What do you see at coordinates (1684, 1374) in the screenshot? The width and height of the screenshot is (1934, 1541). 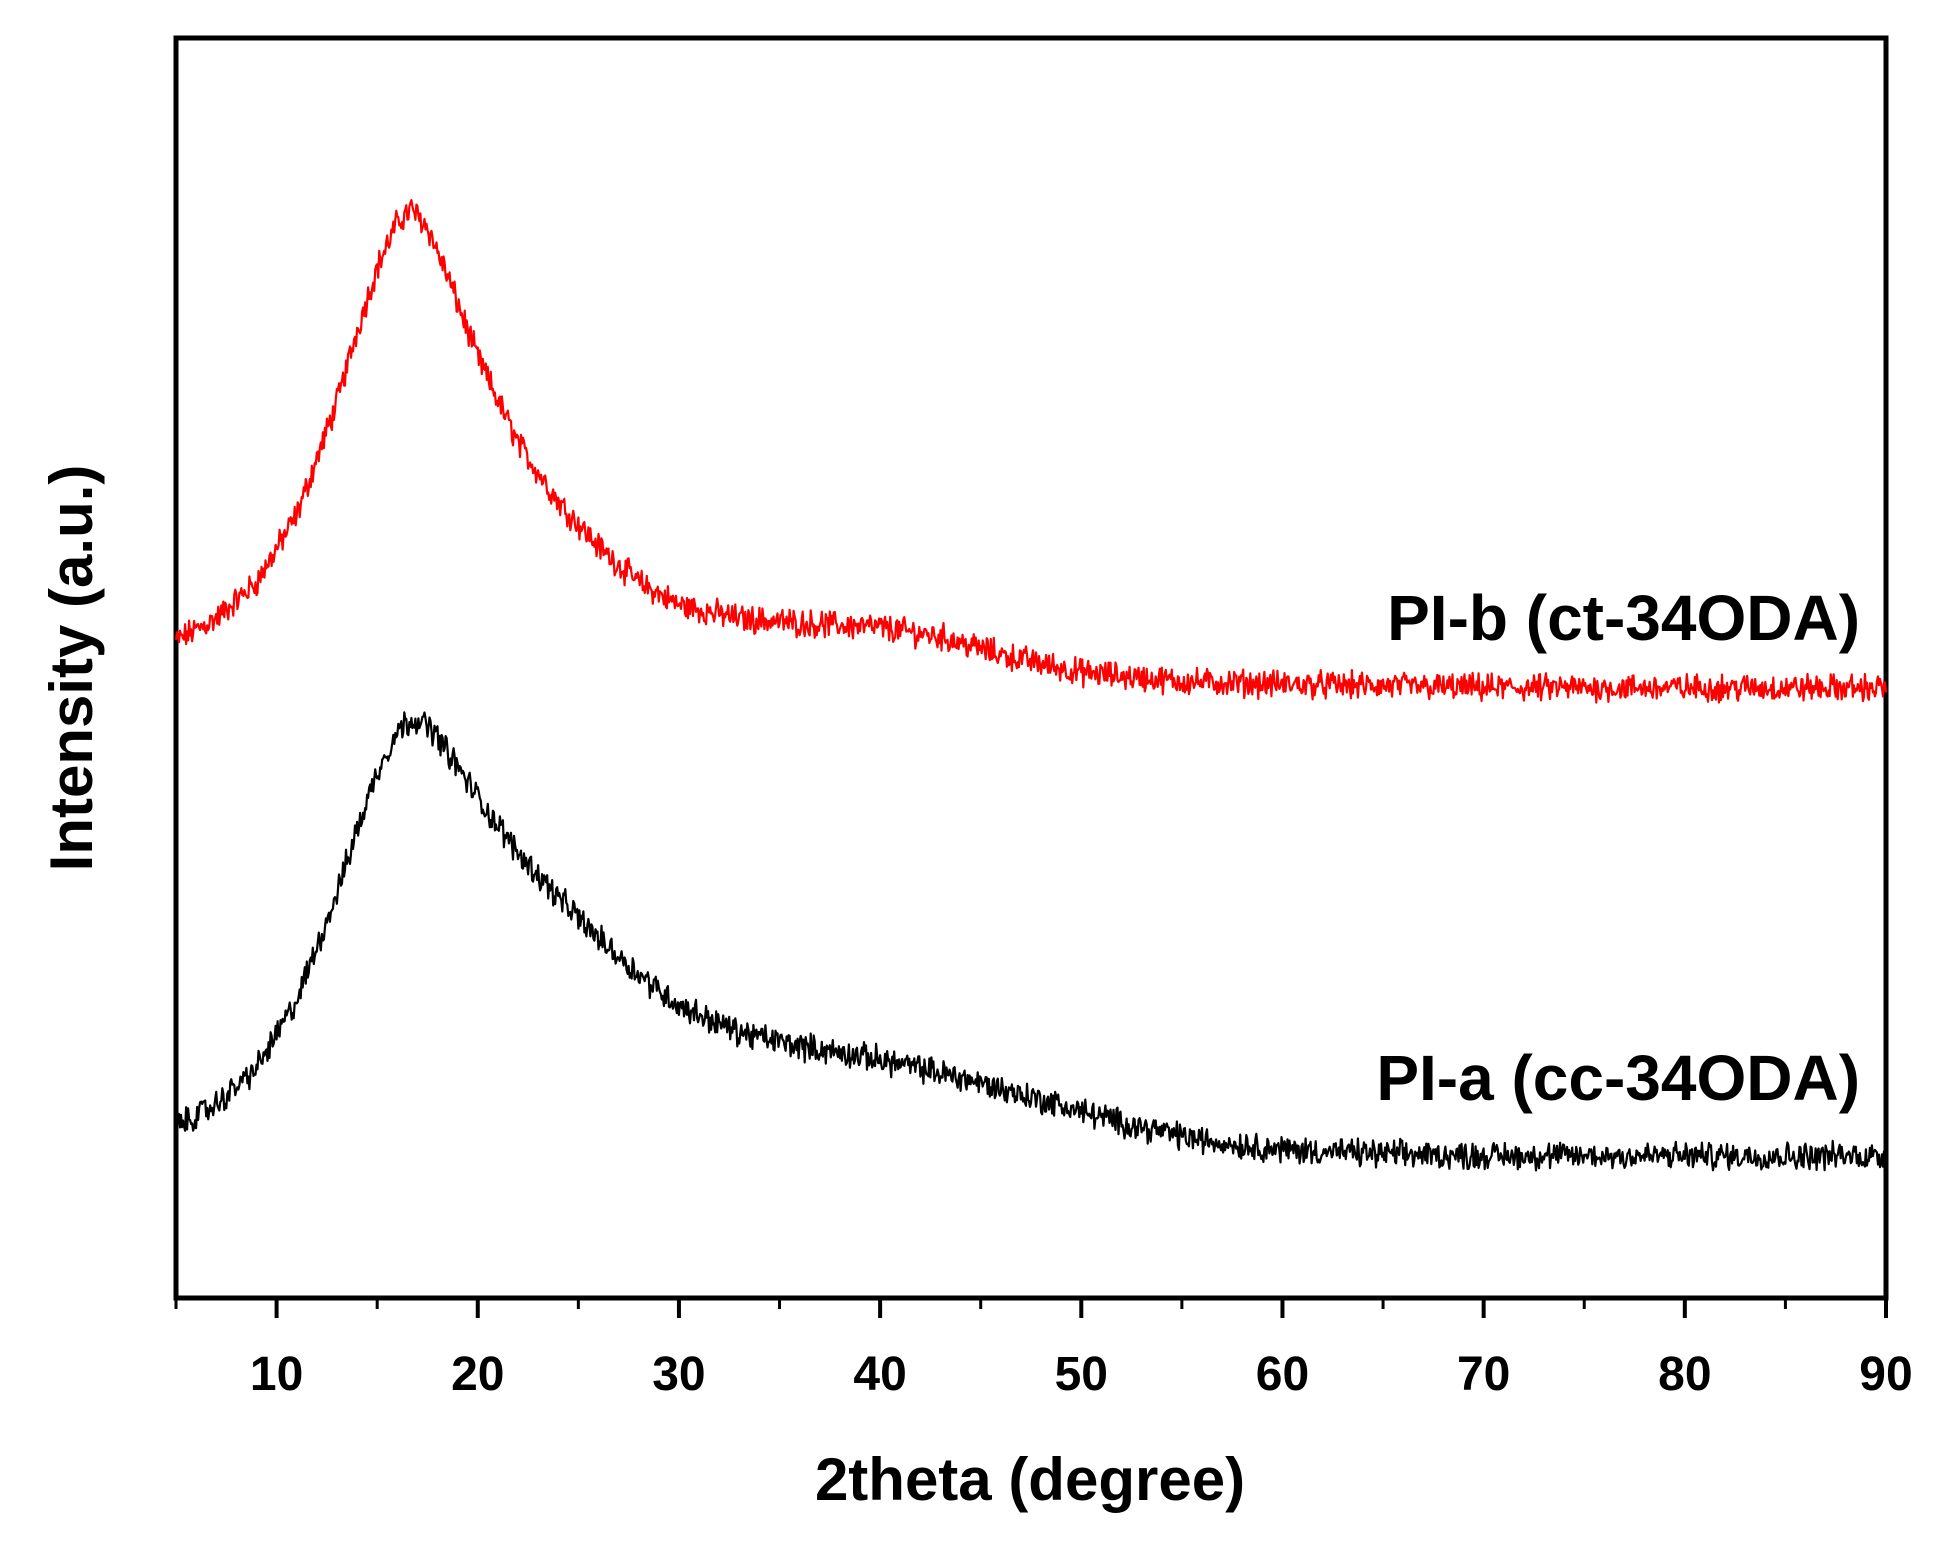 I see `x-tick-label: 80` at bounding box center [1684, 1374].